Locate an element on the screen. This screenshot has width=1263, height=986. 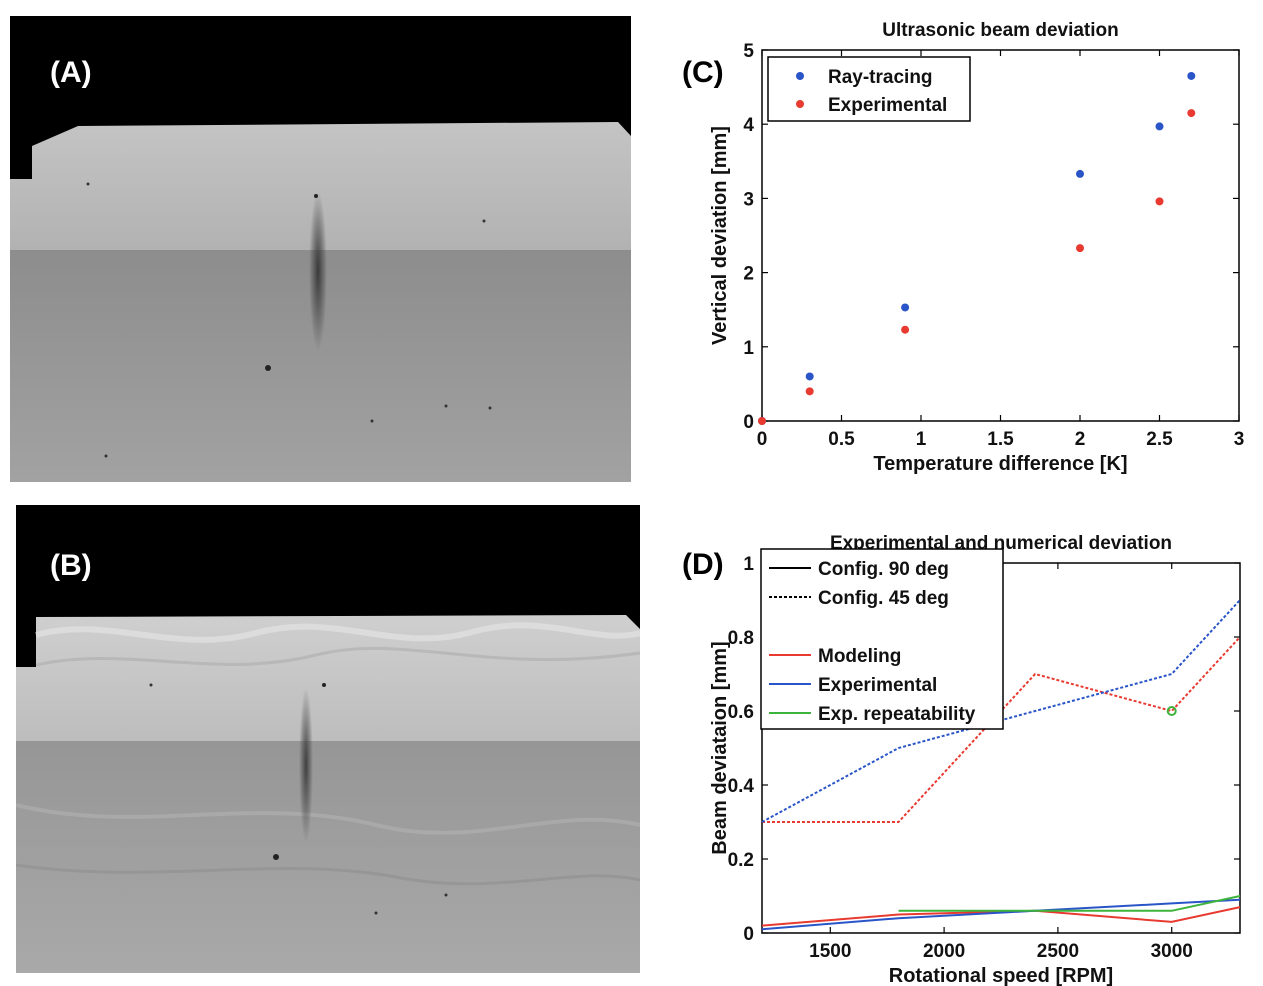
y-tick-label: 4 is located at coordinates (748, 125).